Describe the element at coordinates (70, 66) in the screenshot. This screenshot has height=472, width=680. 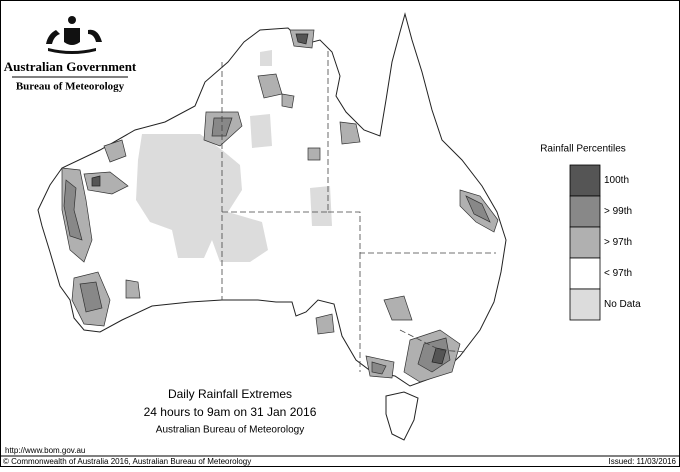
I see `government: Australian Government` at that location.